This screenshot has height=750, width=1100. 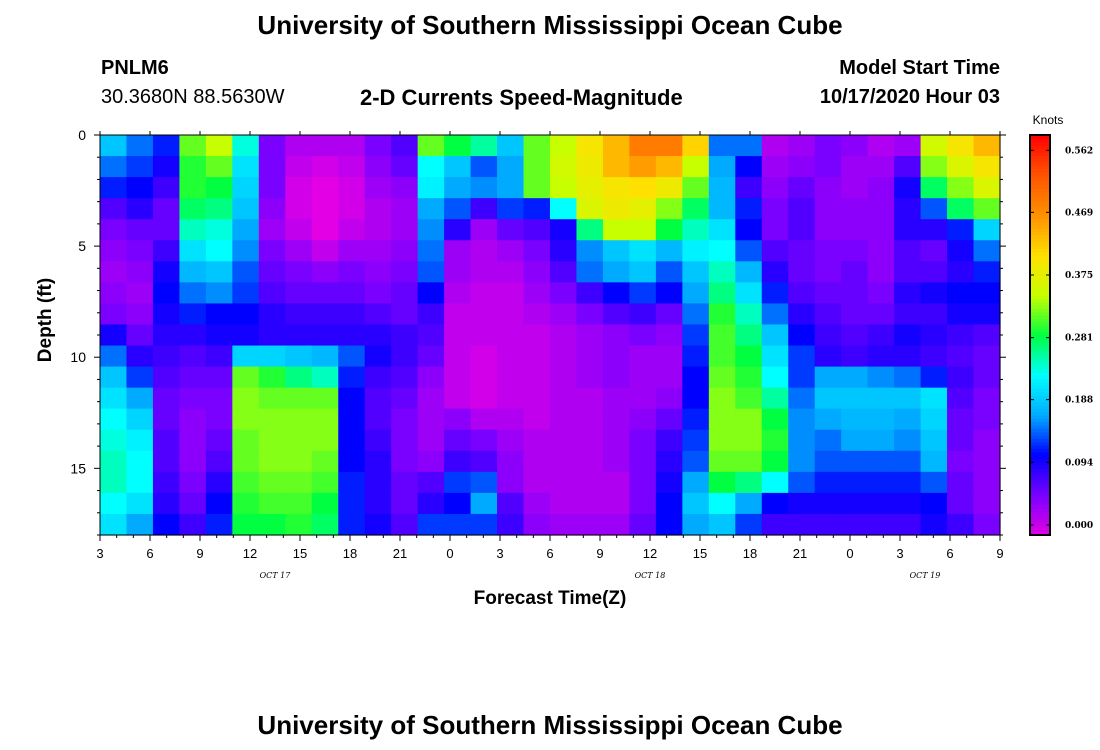 What do you see at coordinates (1079, 276) in the screenshot?
I see `colorbar-tick-label: 0.375` at bounding box center [1079, 276].